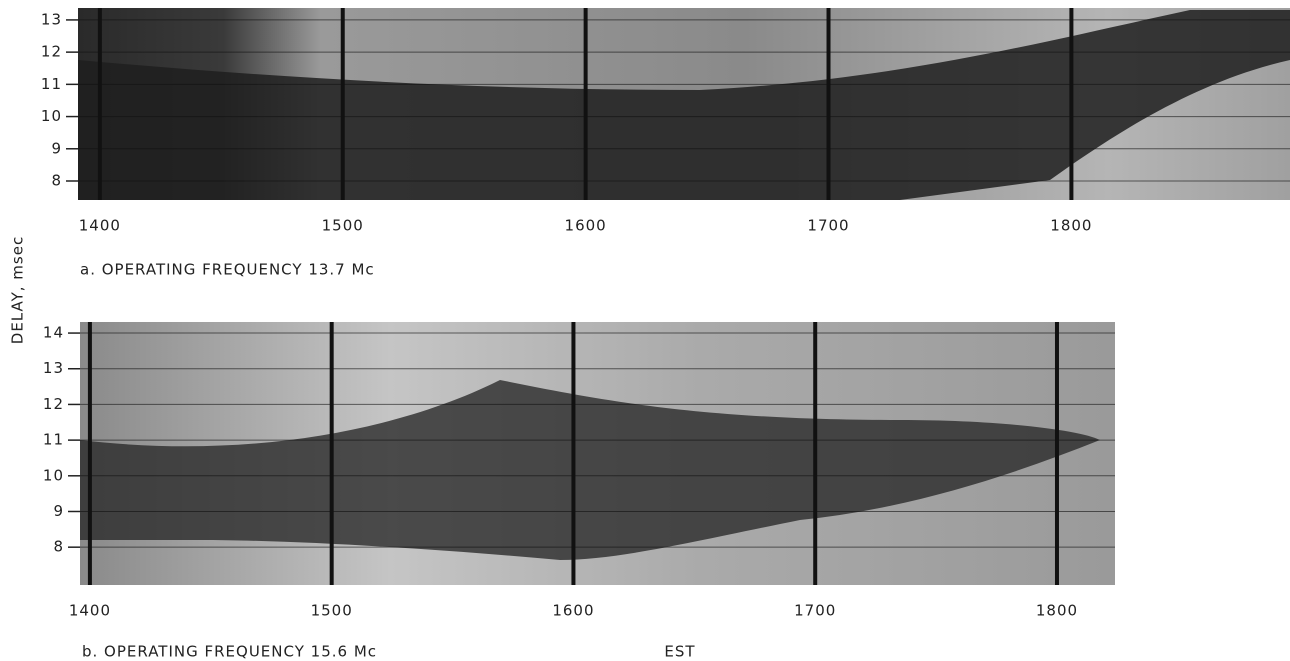  I want to click on caption: a. OPERATING FREQUENCY 13.7 Mc, so click(227, 270).